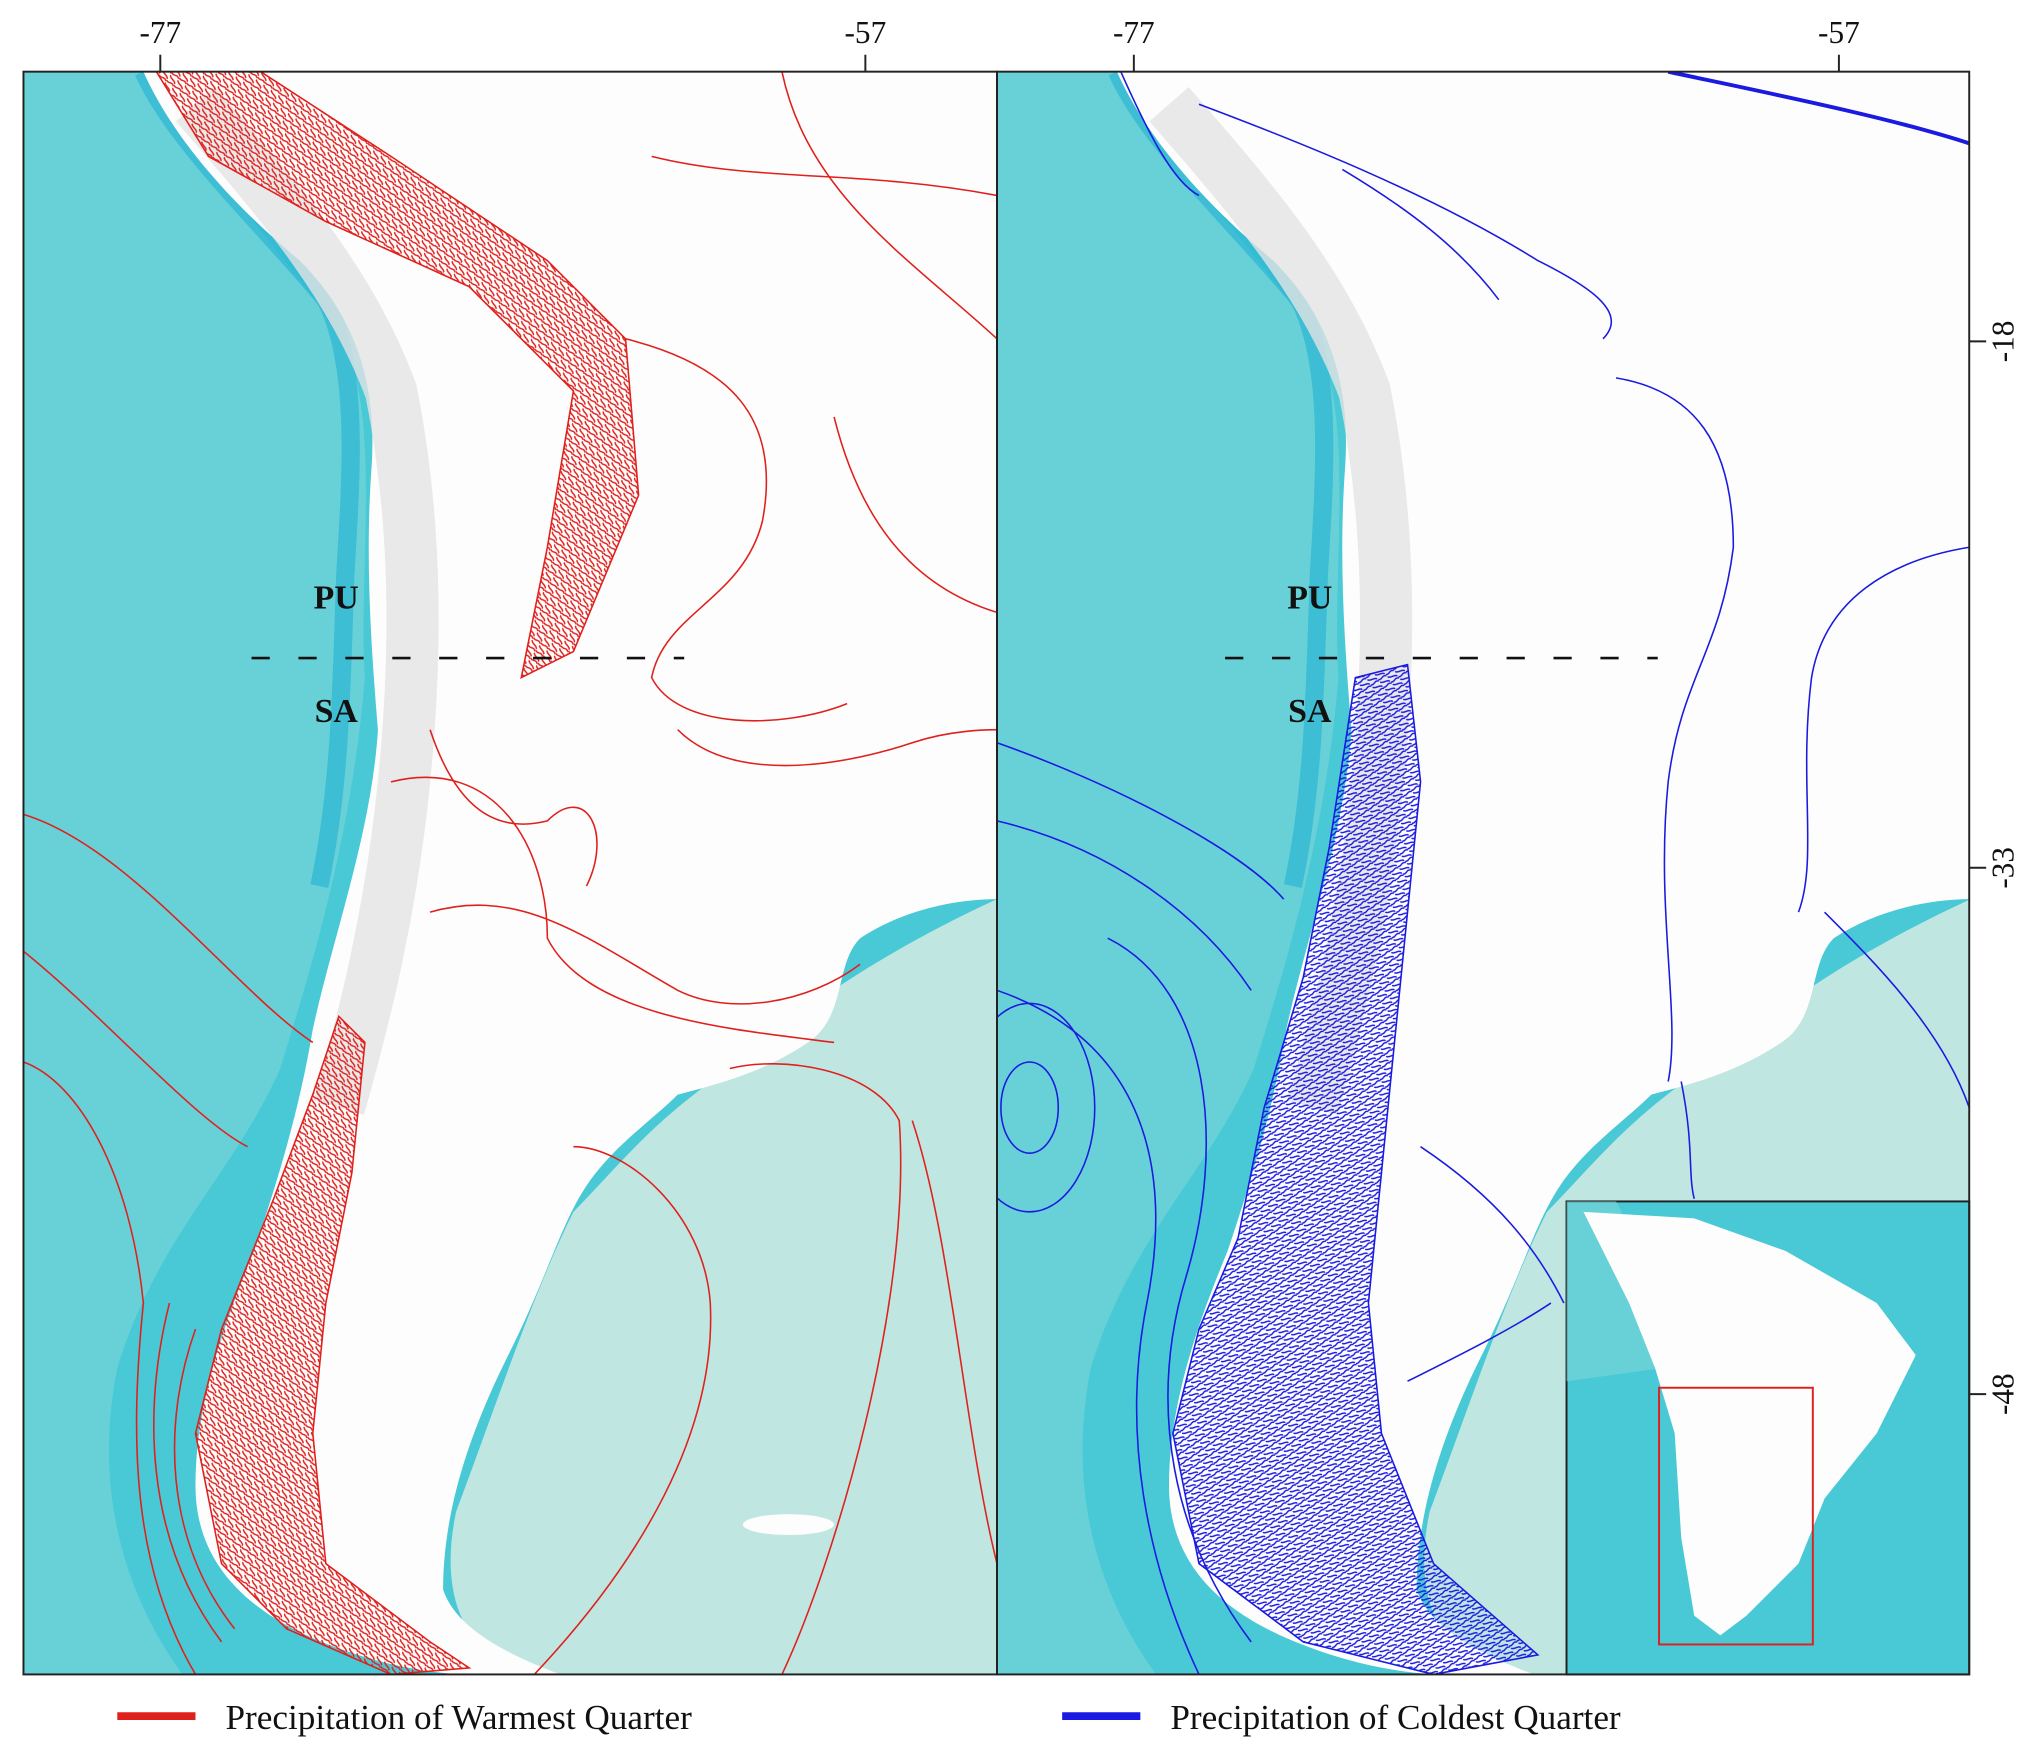  What do you see at coordinates (2003, 342) in the screenshot?
I see `lat-tick-label: -18` at bounding box center [2003, 342].